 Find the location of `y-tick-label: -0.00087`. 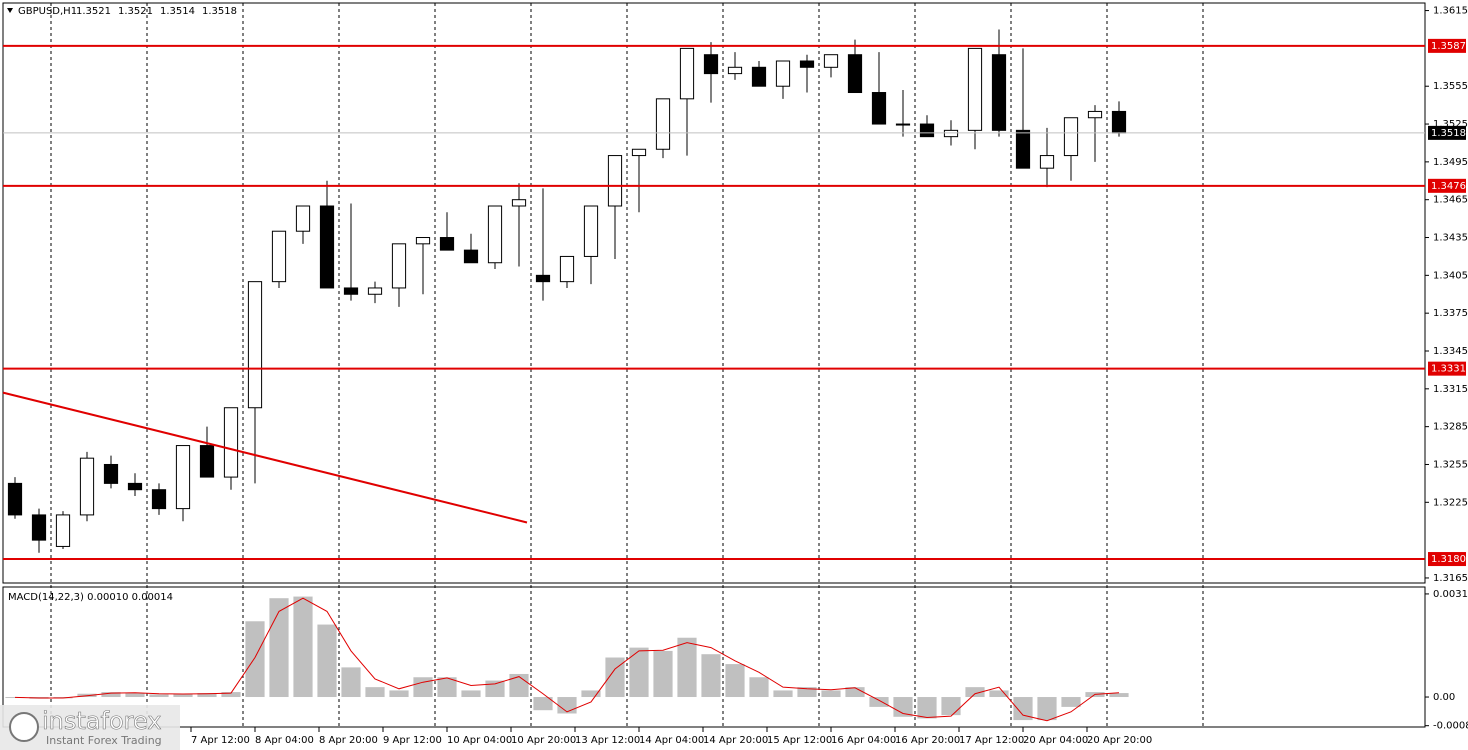

y-tick-label: -0.00087 is located at coordinates (1450, 726).